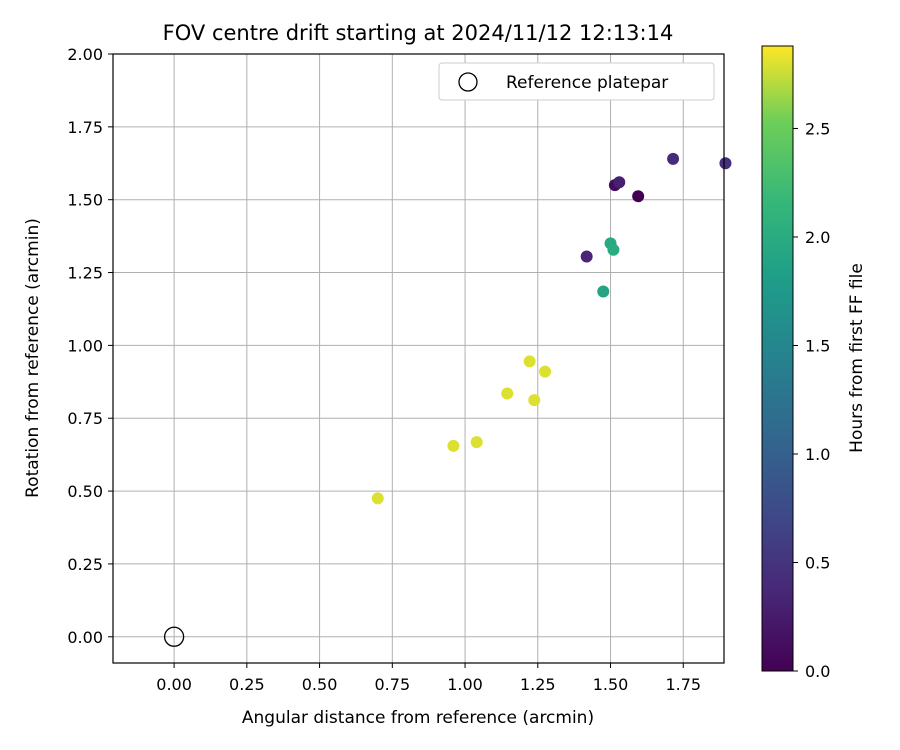 The image size is (900, 750). I want to click on colorbar-tick-label: 0.5, so click(817, 562).